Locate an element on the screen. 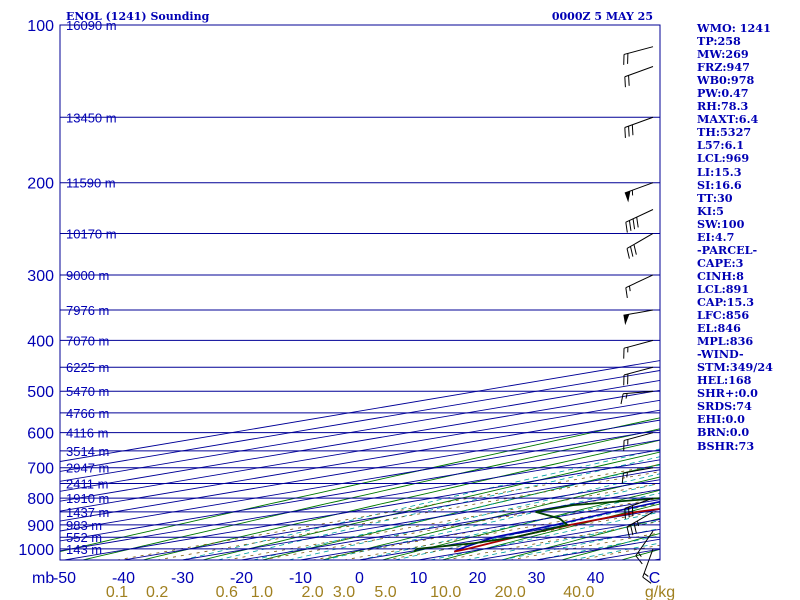  index-item: LI:15.3 is located at coordinates (719, 171).